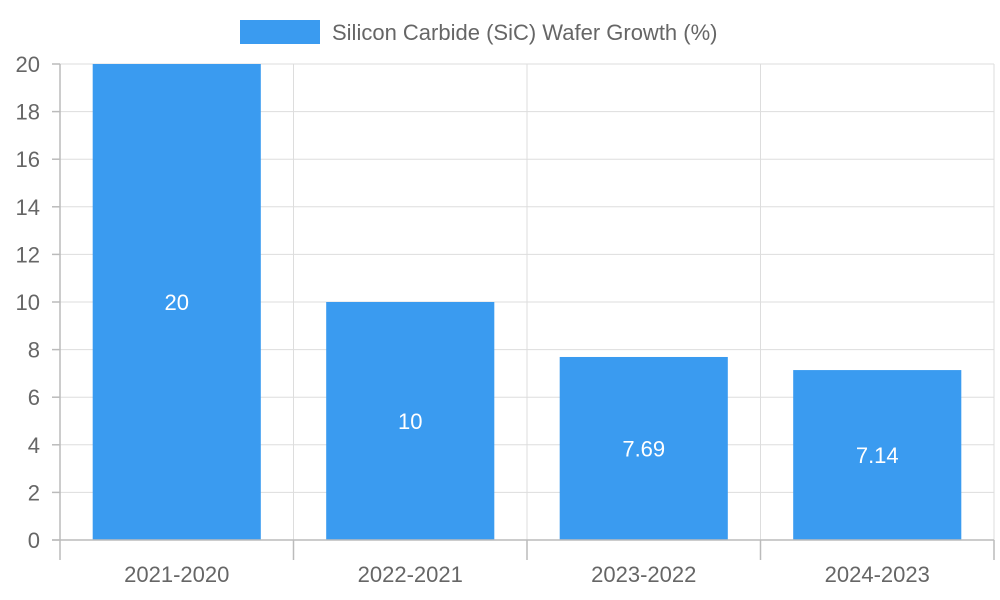  I want to click on bar-2022-2021, so click(410, 421).